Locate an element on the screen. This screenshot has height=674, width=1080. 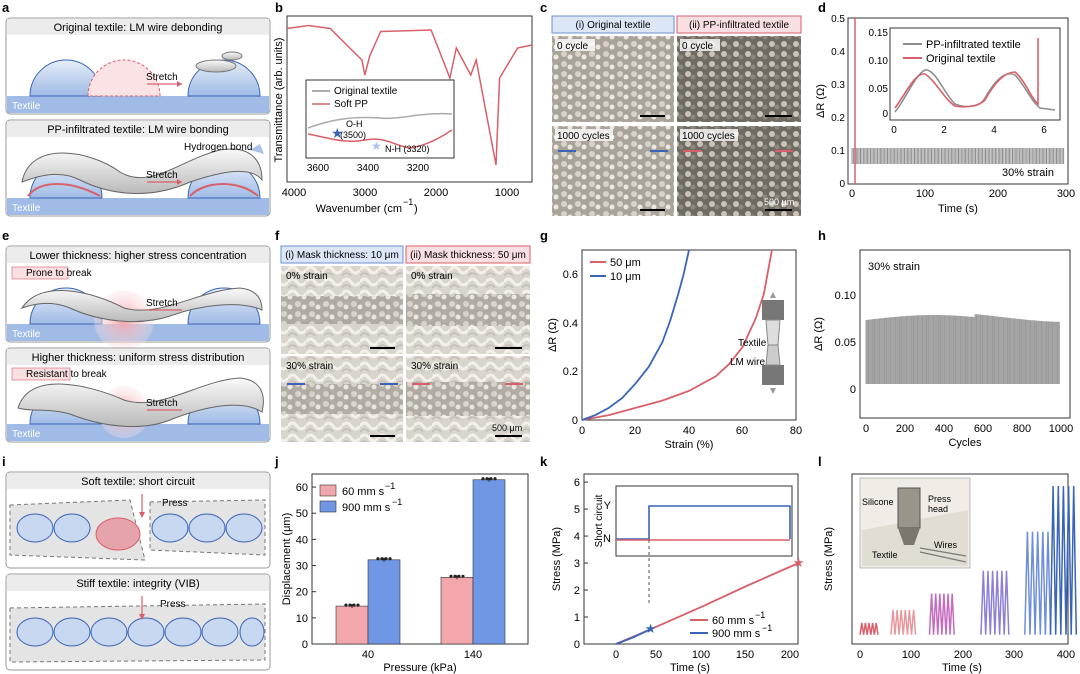
d-ytick-0: 0 is located at coordinates (842, 184).